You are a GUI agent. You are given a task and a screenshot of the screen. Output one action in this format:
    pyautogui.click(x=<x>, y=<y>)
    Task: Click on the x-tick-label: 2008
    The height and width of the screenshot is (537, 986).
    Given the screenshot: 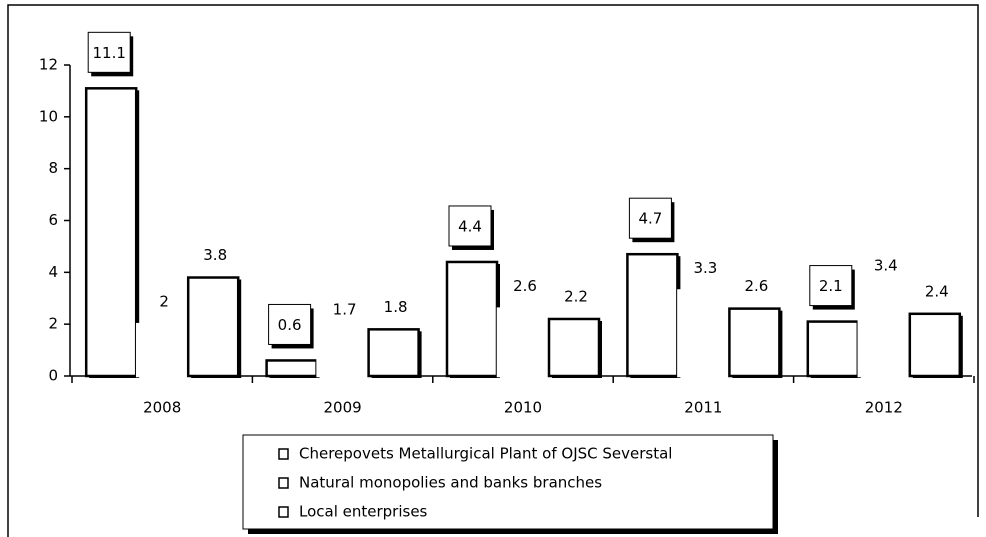 What is the action you would take?
    pyautogui.click(x=162, y=408)
    